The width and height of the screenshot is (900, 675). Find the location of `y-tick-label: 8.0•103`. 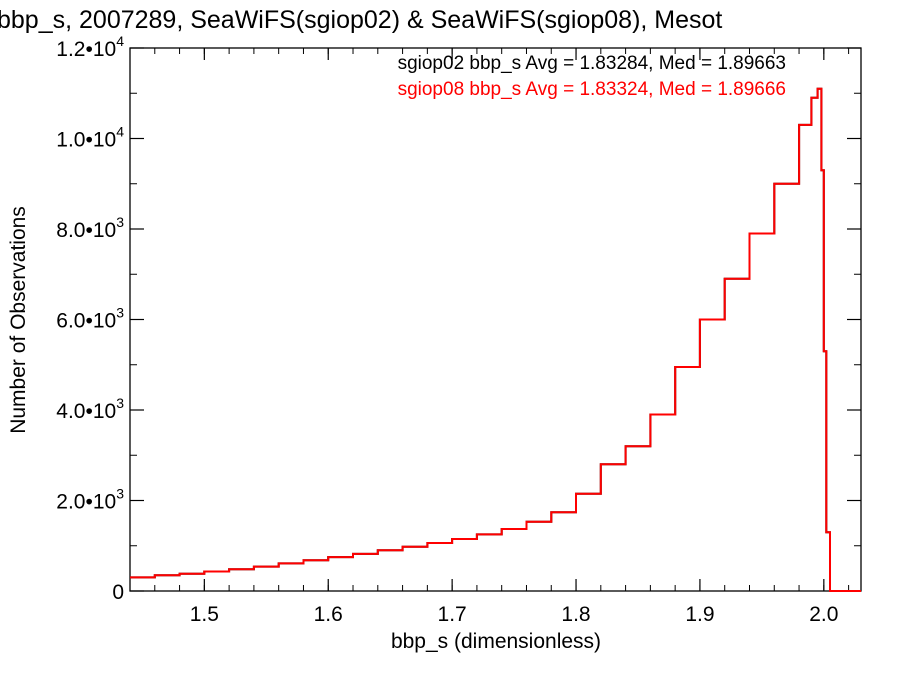

y-tick-label: 8.0•103 is located at coordinates (90, 228).